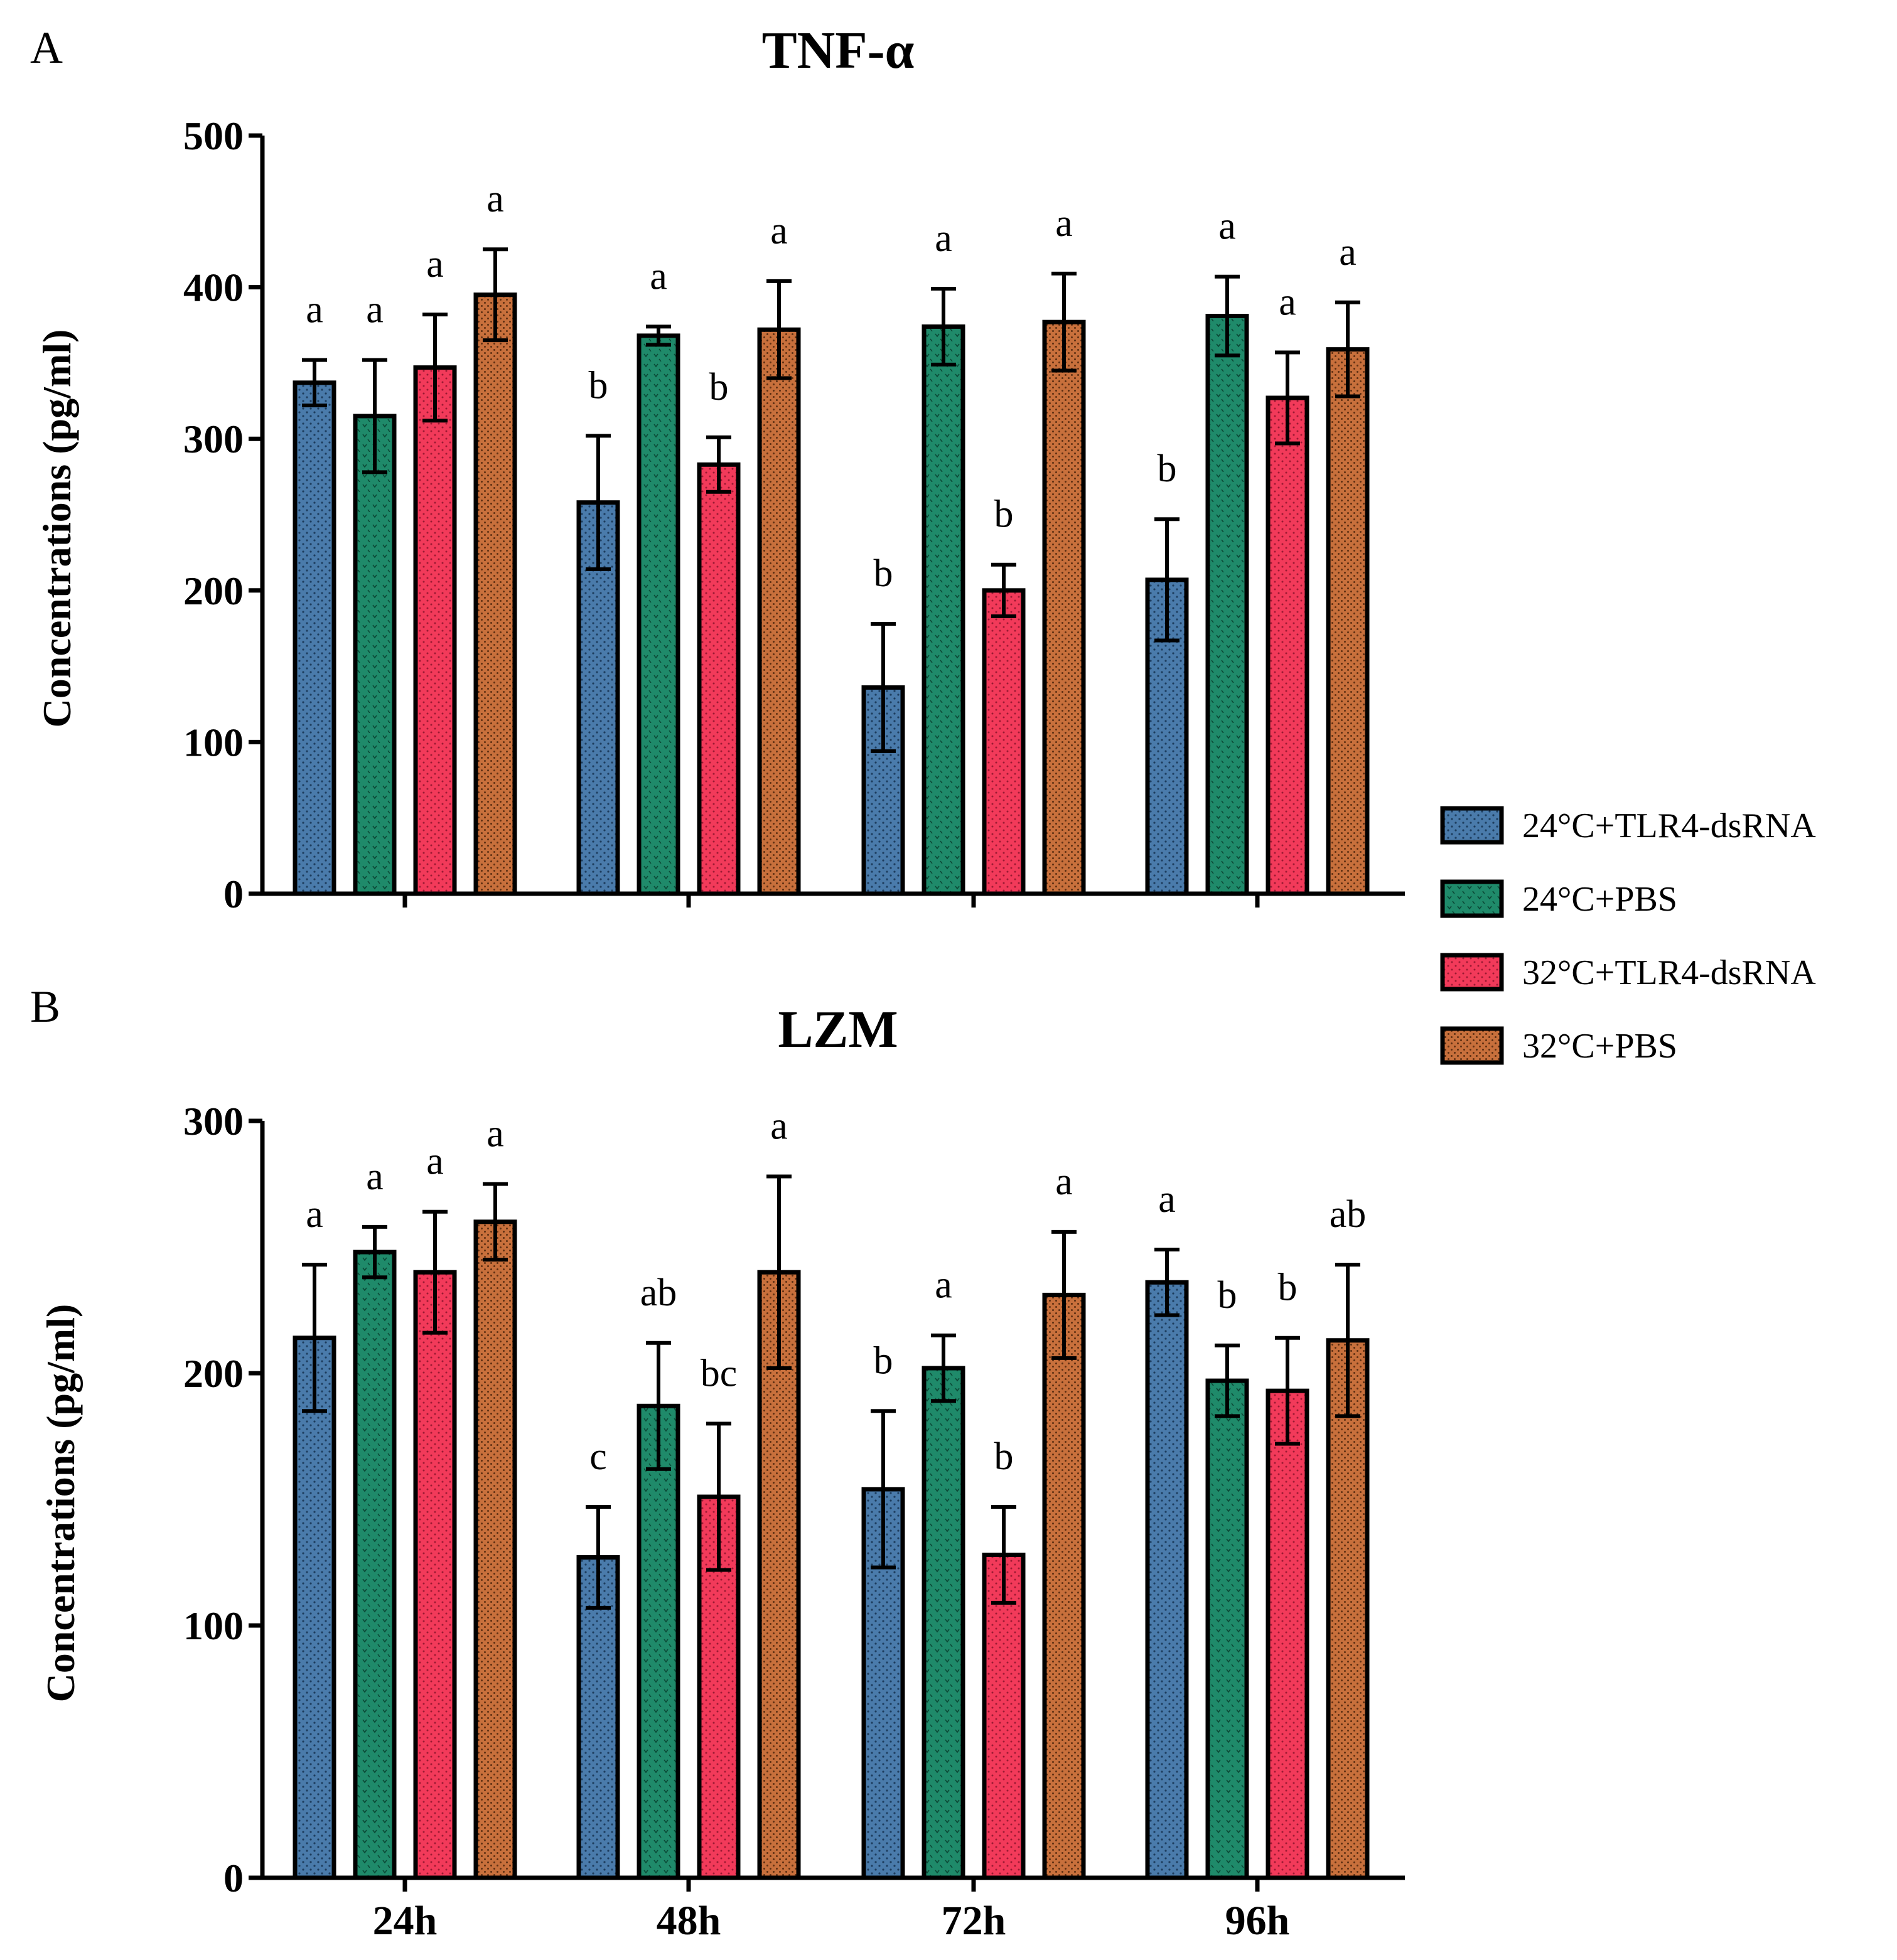  I want to click on x-ticks, so click(831, 901).